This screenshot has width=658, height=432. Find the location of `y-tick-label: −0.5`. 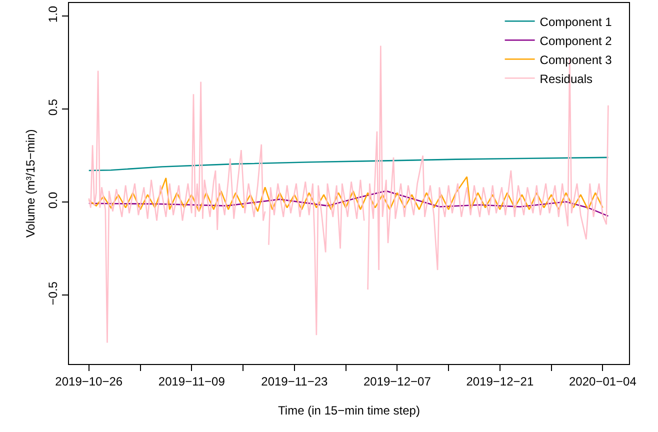

y-tick-label: −0.5 is located at coordinates (53, 293).